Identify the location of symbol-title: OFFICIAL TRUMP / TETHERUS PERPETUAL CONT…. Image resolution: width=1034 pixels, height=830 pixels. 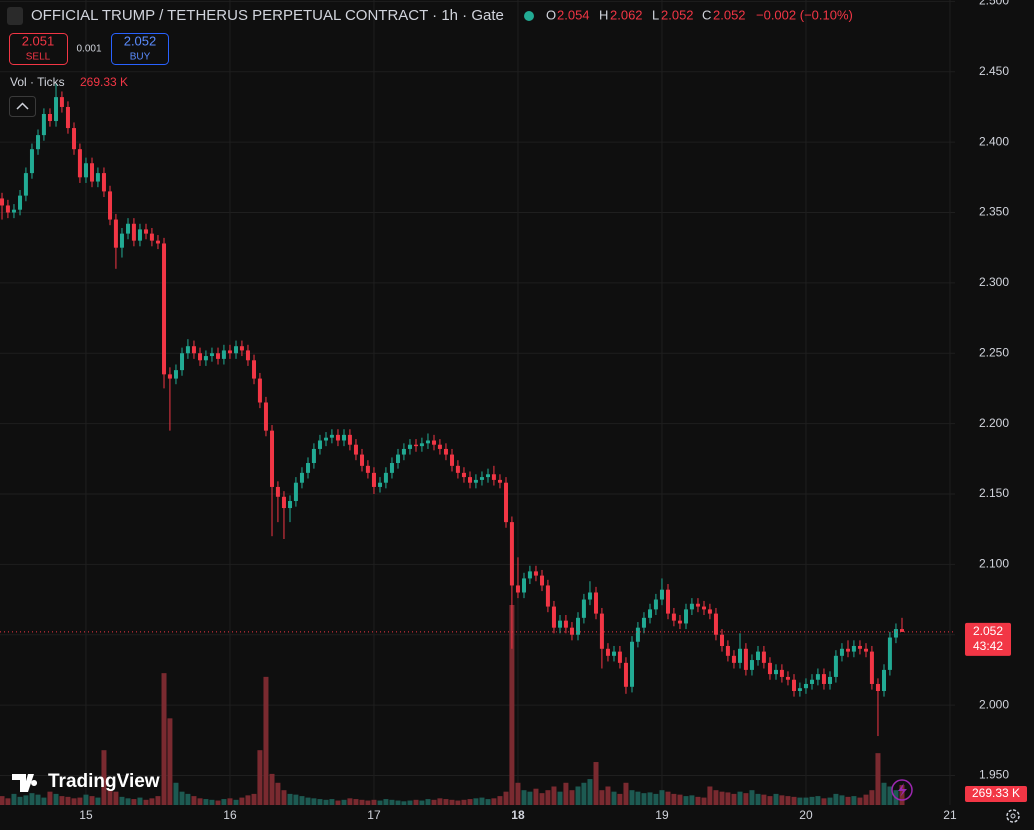
(267, 15).